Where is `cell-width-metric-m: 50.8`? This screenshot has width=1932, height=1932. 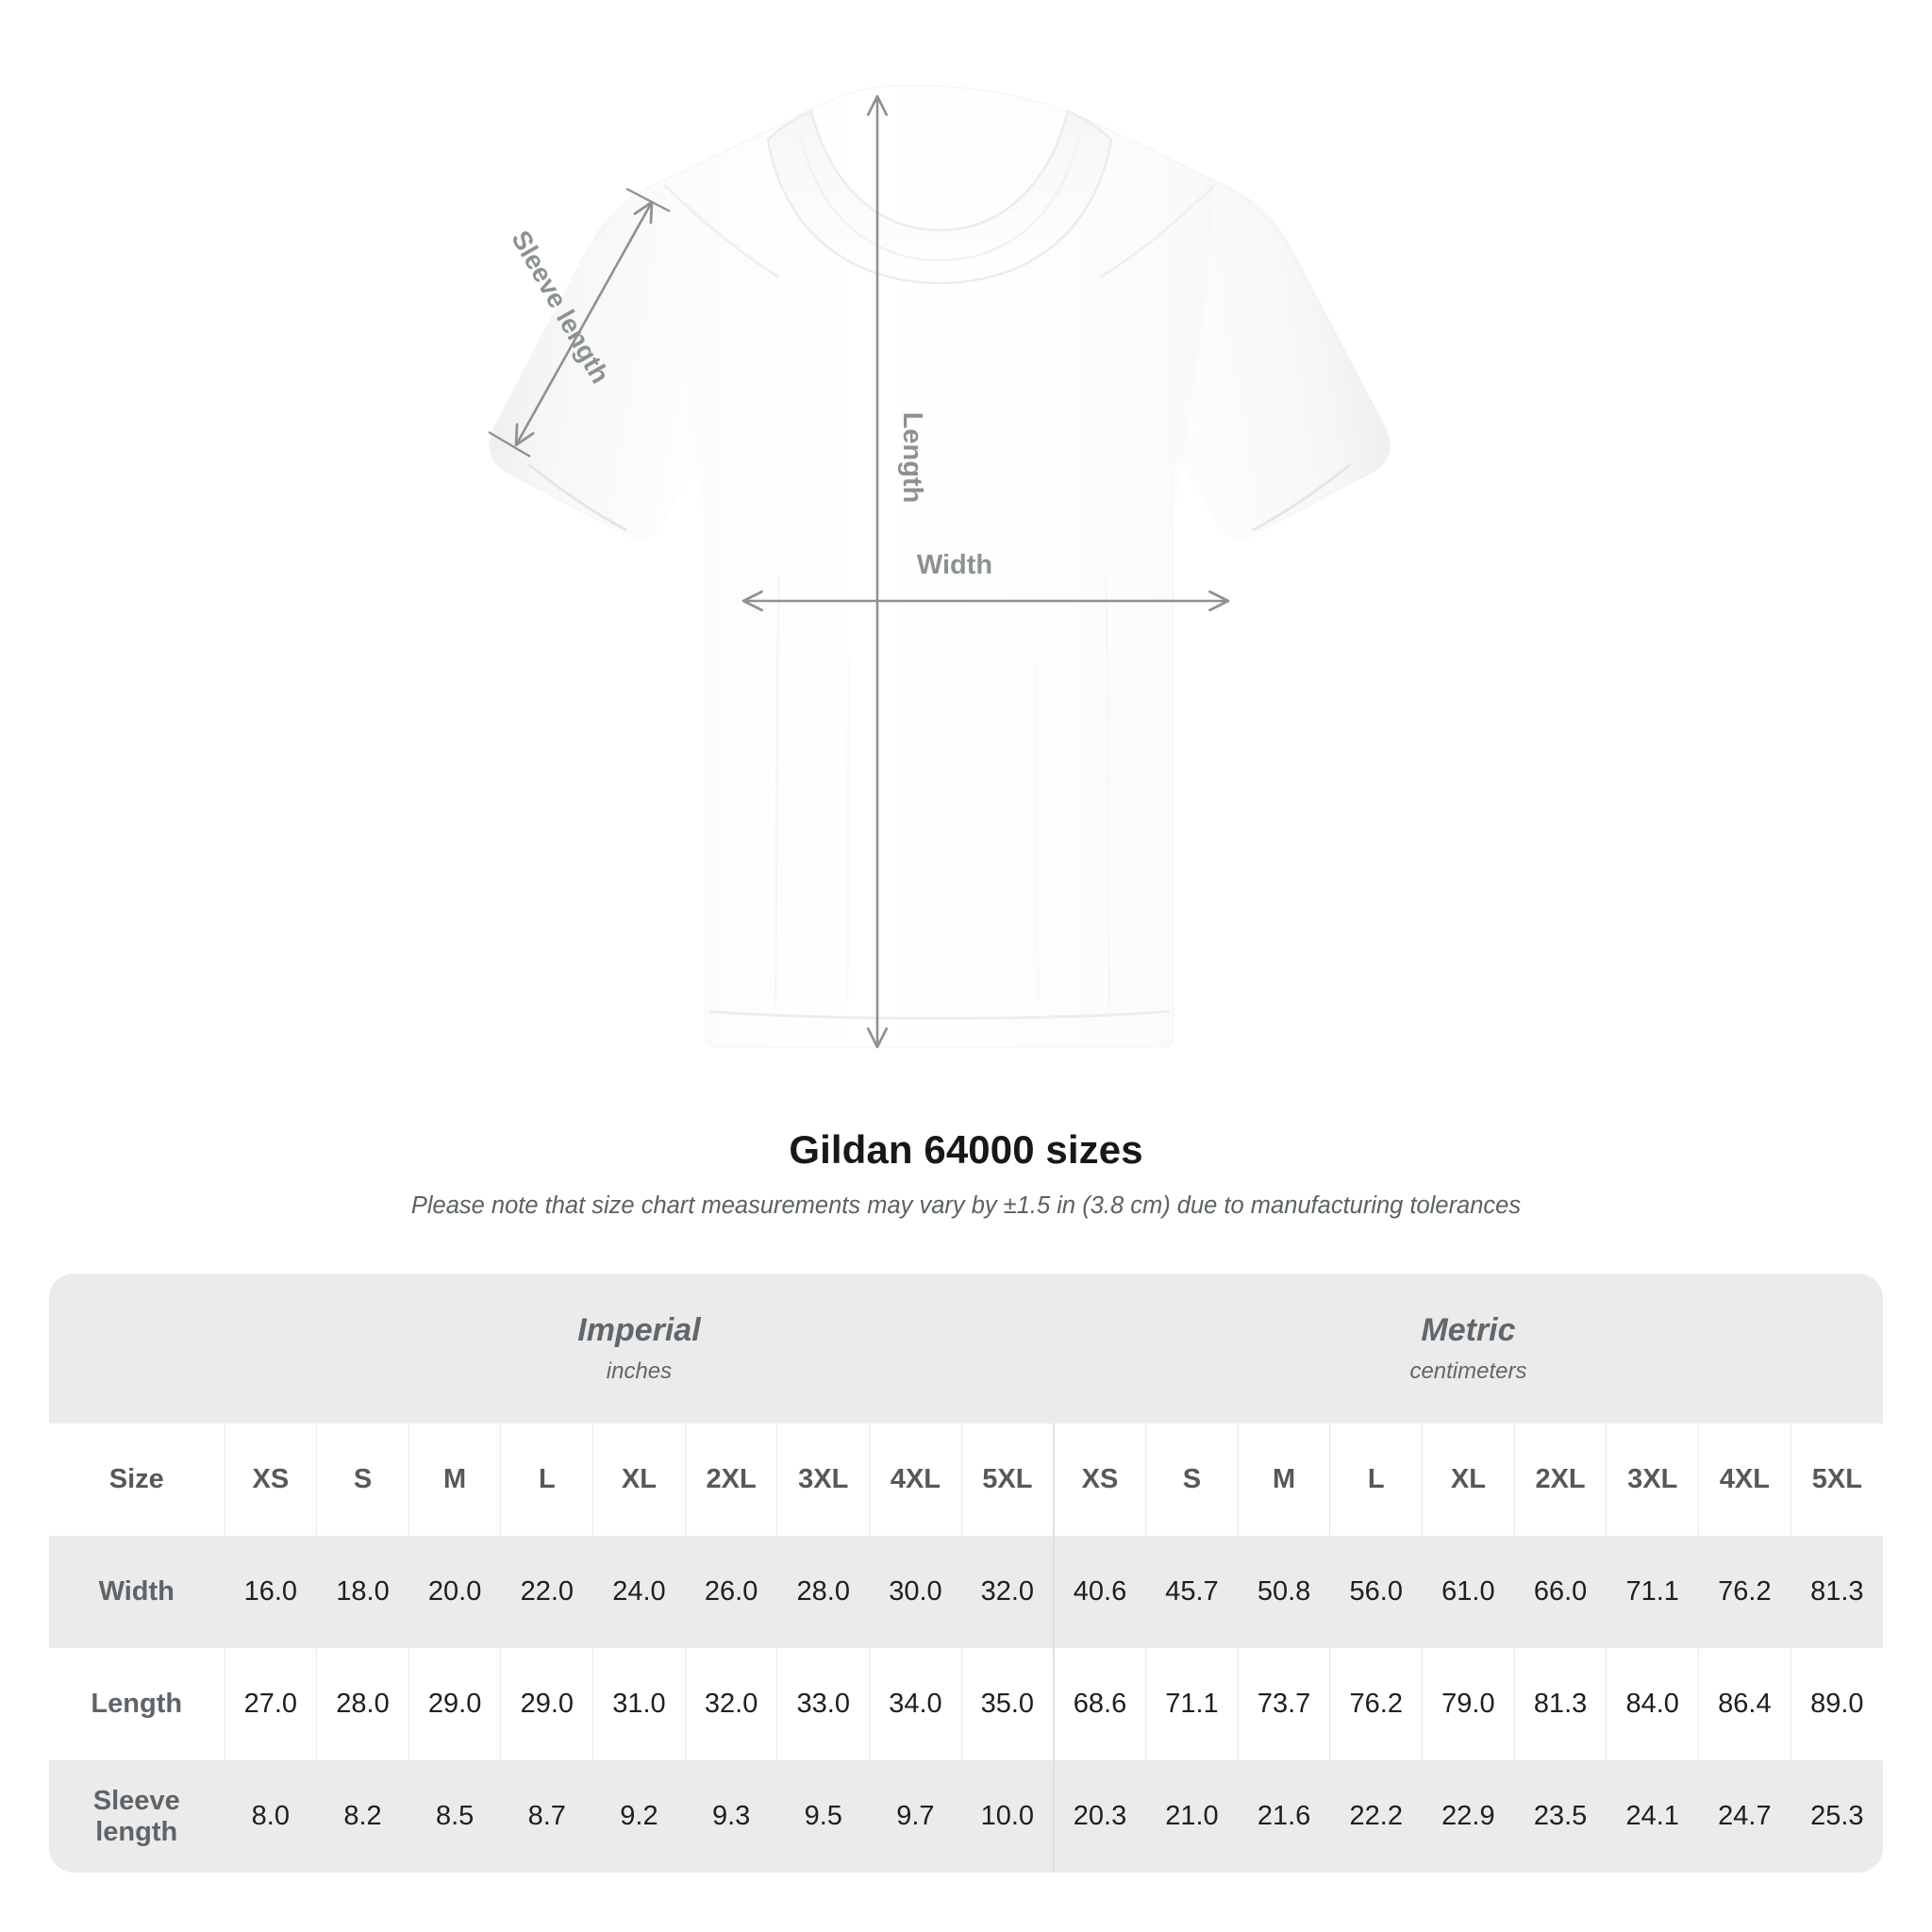 cell-width-metric-m: 50.8 is located at coordinates (1283, 1592).